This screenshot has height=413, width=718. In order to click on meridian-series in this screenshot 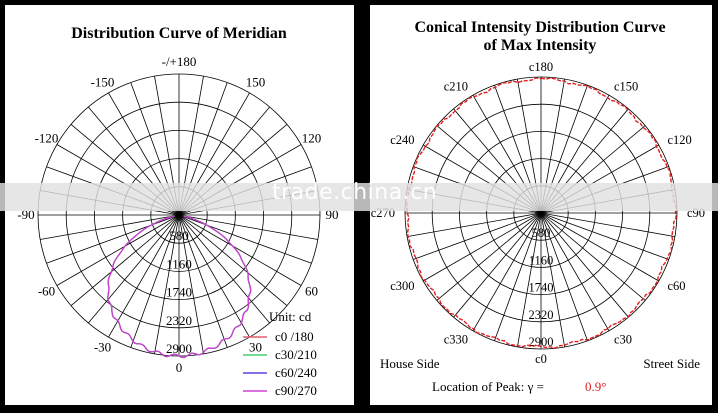, I will do `click(179, 287)`.